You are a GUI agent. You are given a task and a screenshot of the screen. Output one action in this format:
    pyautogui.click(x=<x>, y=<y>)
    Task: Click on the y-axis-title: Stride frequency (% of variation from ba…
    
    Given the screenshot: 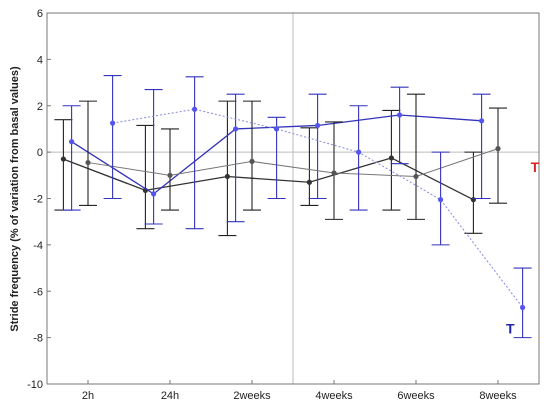 What is the action you would take?
    pyautogui.click(x=15, y=199)
    